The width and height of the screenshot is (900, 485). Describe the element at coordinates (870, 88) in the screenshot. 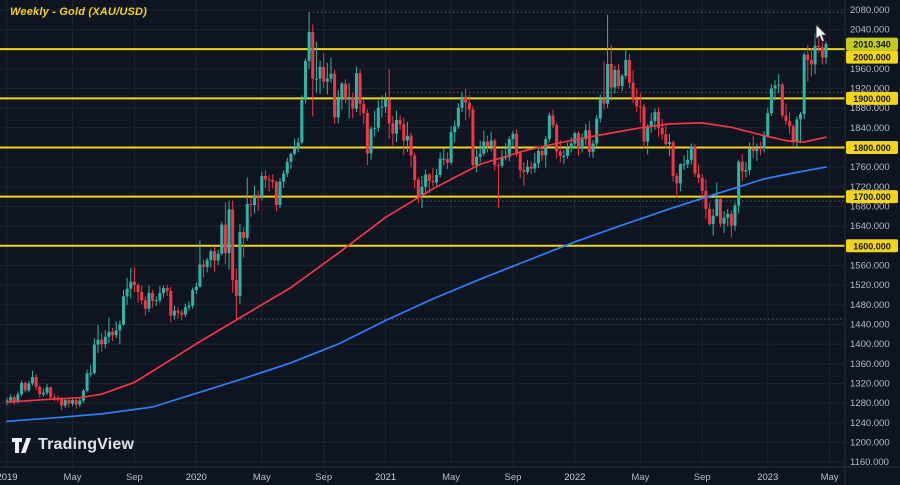

I see `price-axis-label: 1920.000` at that location.